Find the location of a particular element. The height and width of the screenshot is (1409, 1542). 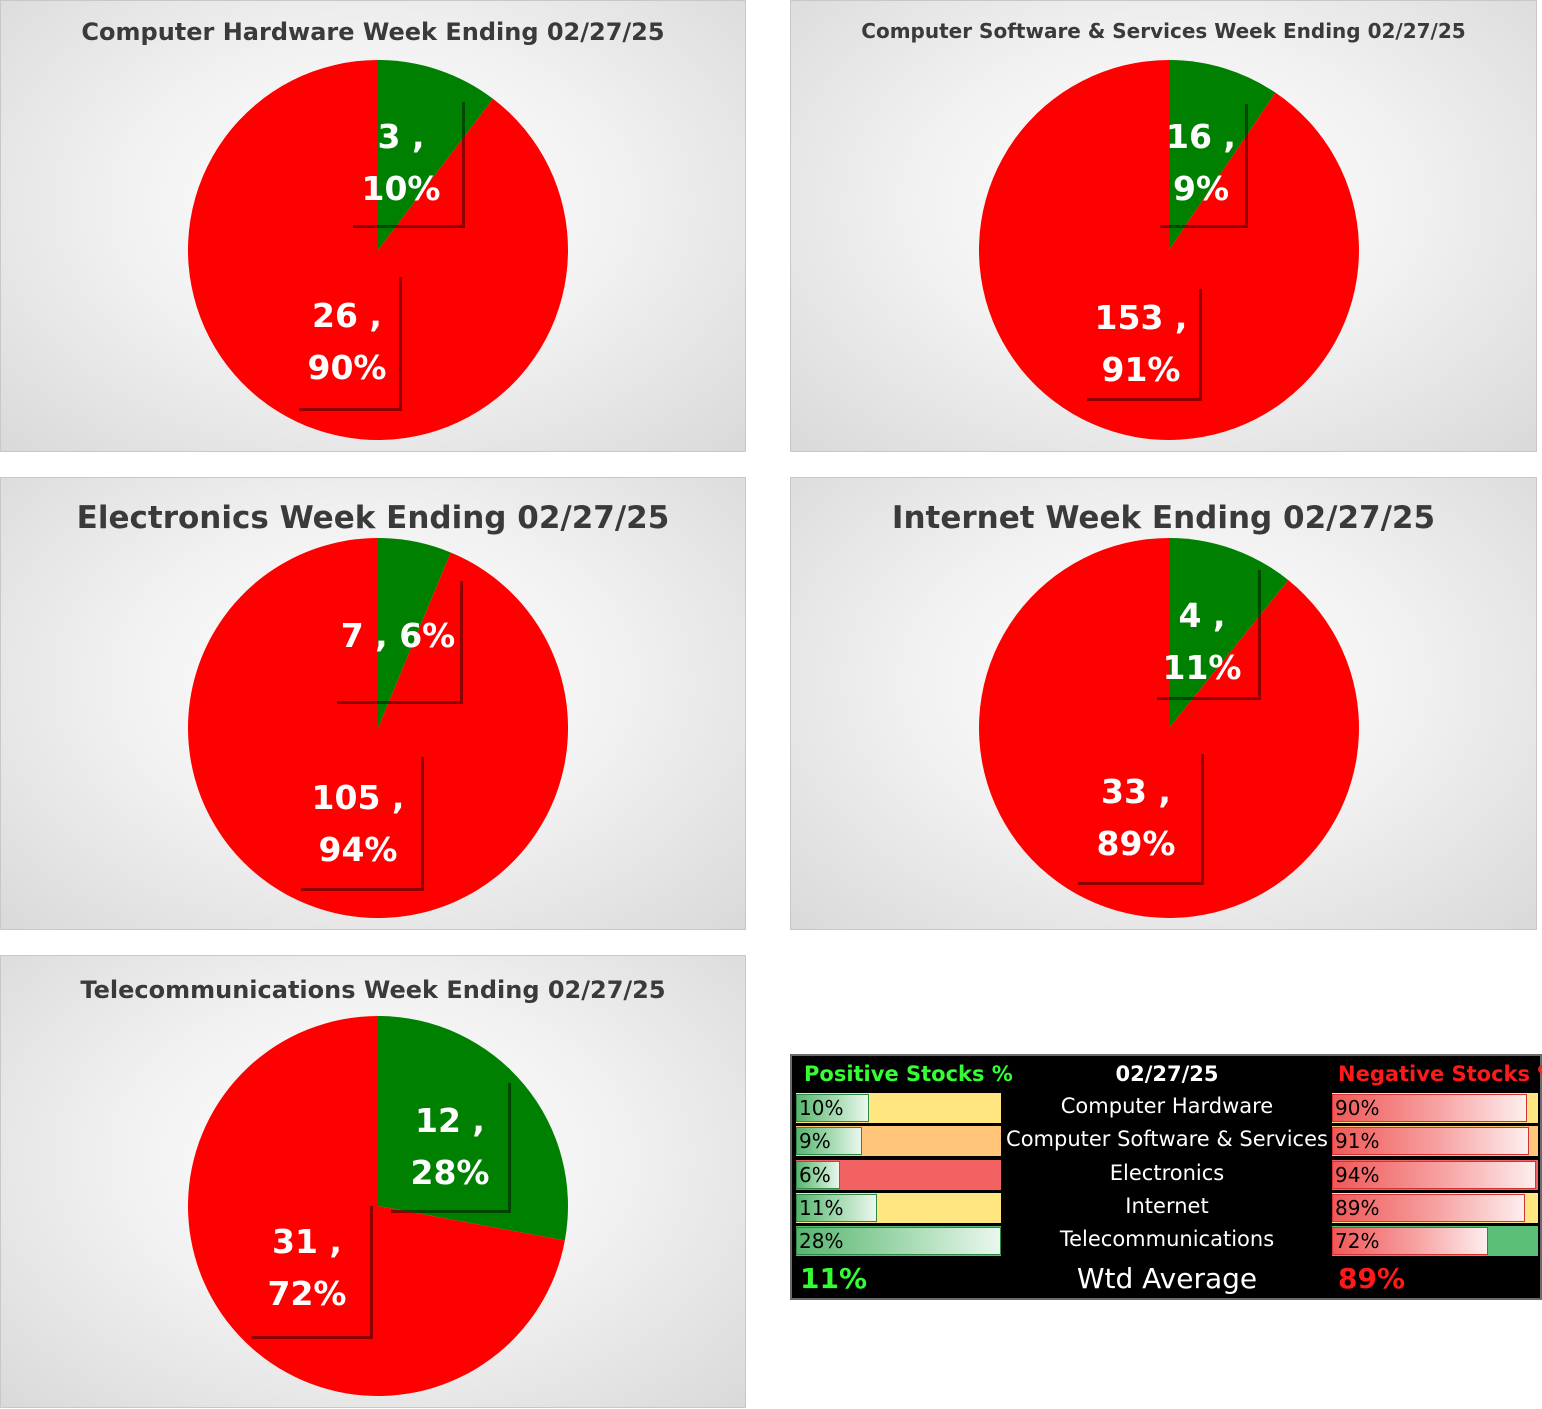

negative-percent-cell: 90% is located at coordinates (1435, 1108).